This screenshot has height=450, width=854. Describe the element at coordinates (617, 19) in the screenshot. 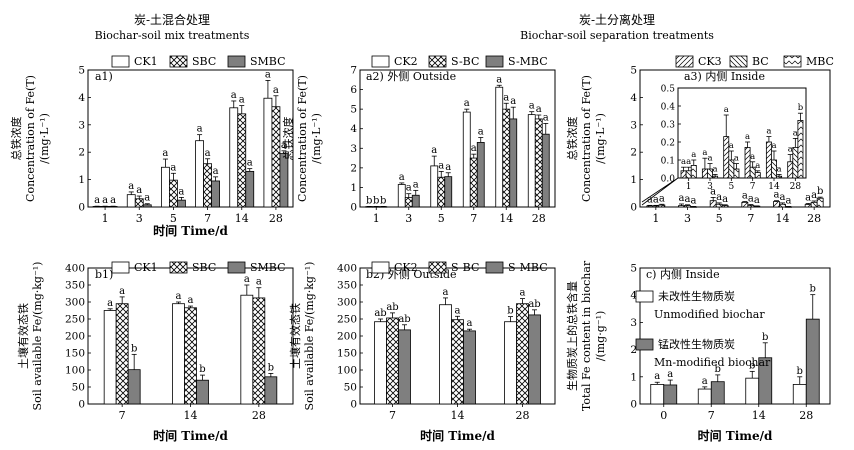

I see `sep-header-cn: 炭-土分离处理` at that location.